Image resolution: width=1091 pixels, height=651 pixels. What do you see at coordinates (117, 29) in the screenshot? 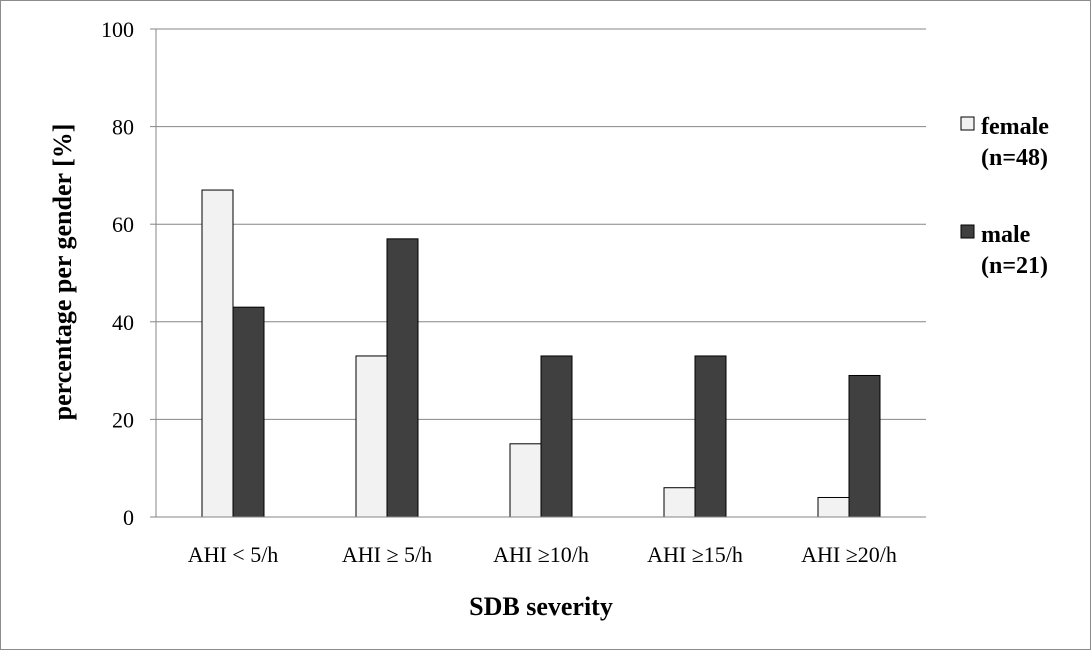
I see `y-tick-label: 100` at bounding box center [117, 29].